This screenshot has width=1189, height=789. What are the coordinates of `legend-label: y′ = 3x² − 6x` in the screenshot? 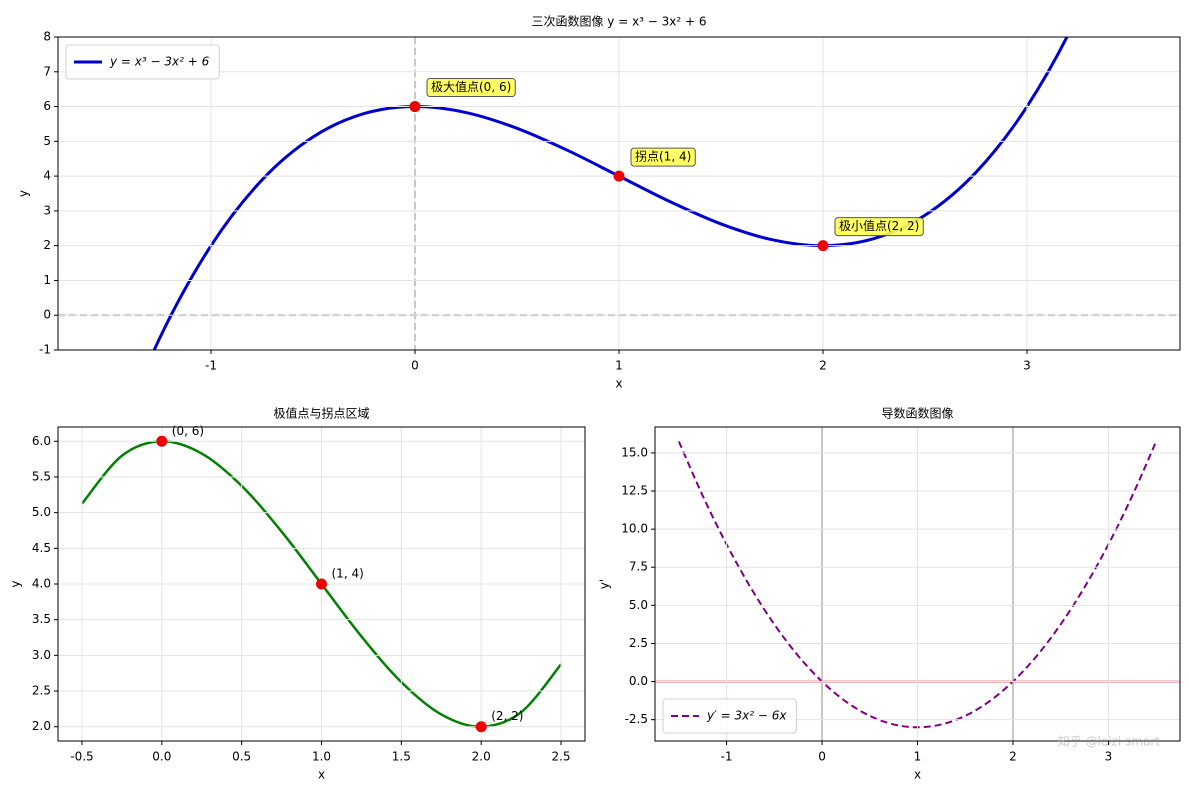 It's located at (746, 716).